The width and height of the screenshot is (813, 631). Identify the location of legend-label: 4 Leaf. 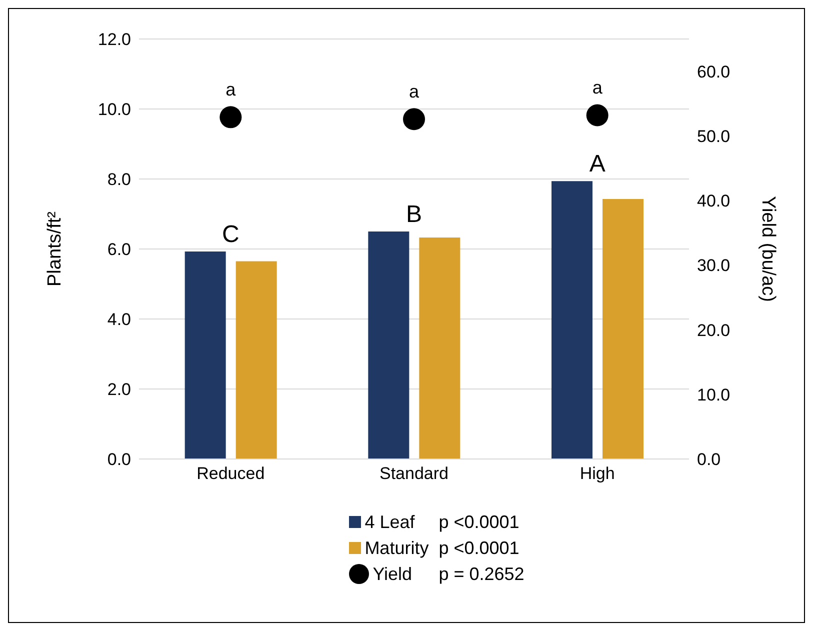
(389, 522).